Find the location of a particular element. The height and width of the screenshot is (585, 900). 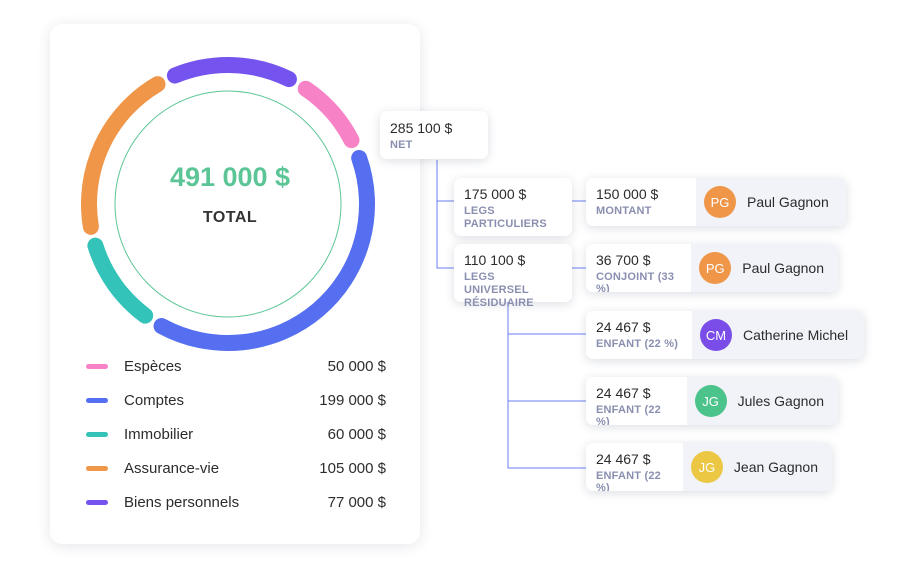

legs-universel-node: 110 100 $ LEGS UNIVERSEL RÉSIDUAIRE is located at coordinates (513, 276).